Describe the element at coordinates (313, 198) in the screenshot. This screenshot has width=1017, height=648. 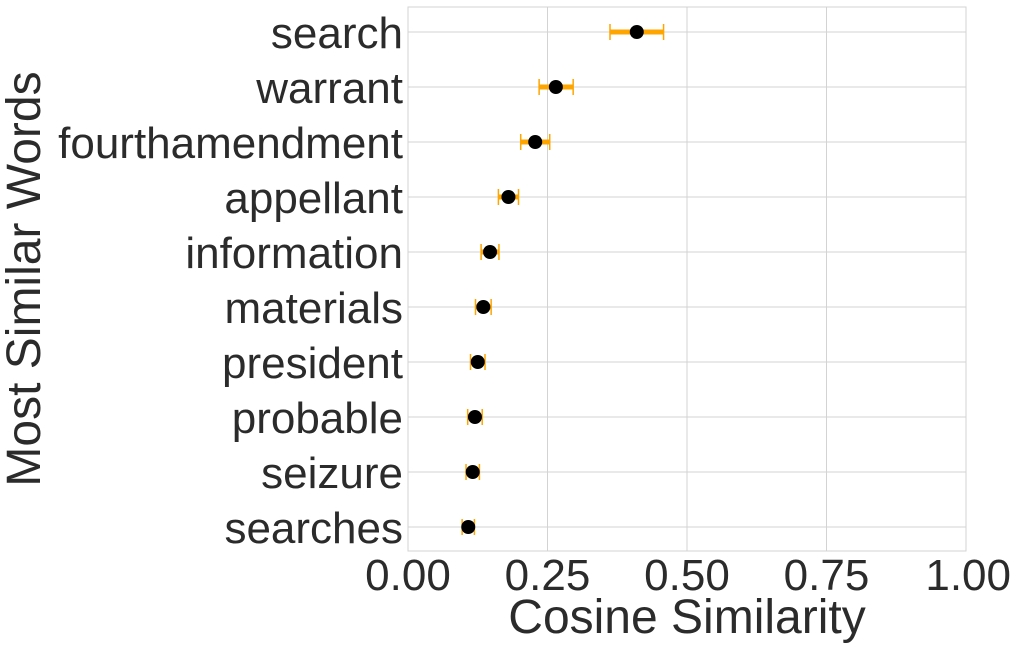
I see `category-label: appellant` at that location.